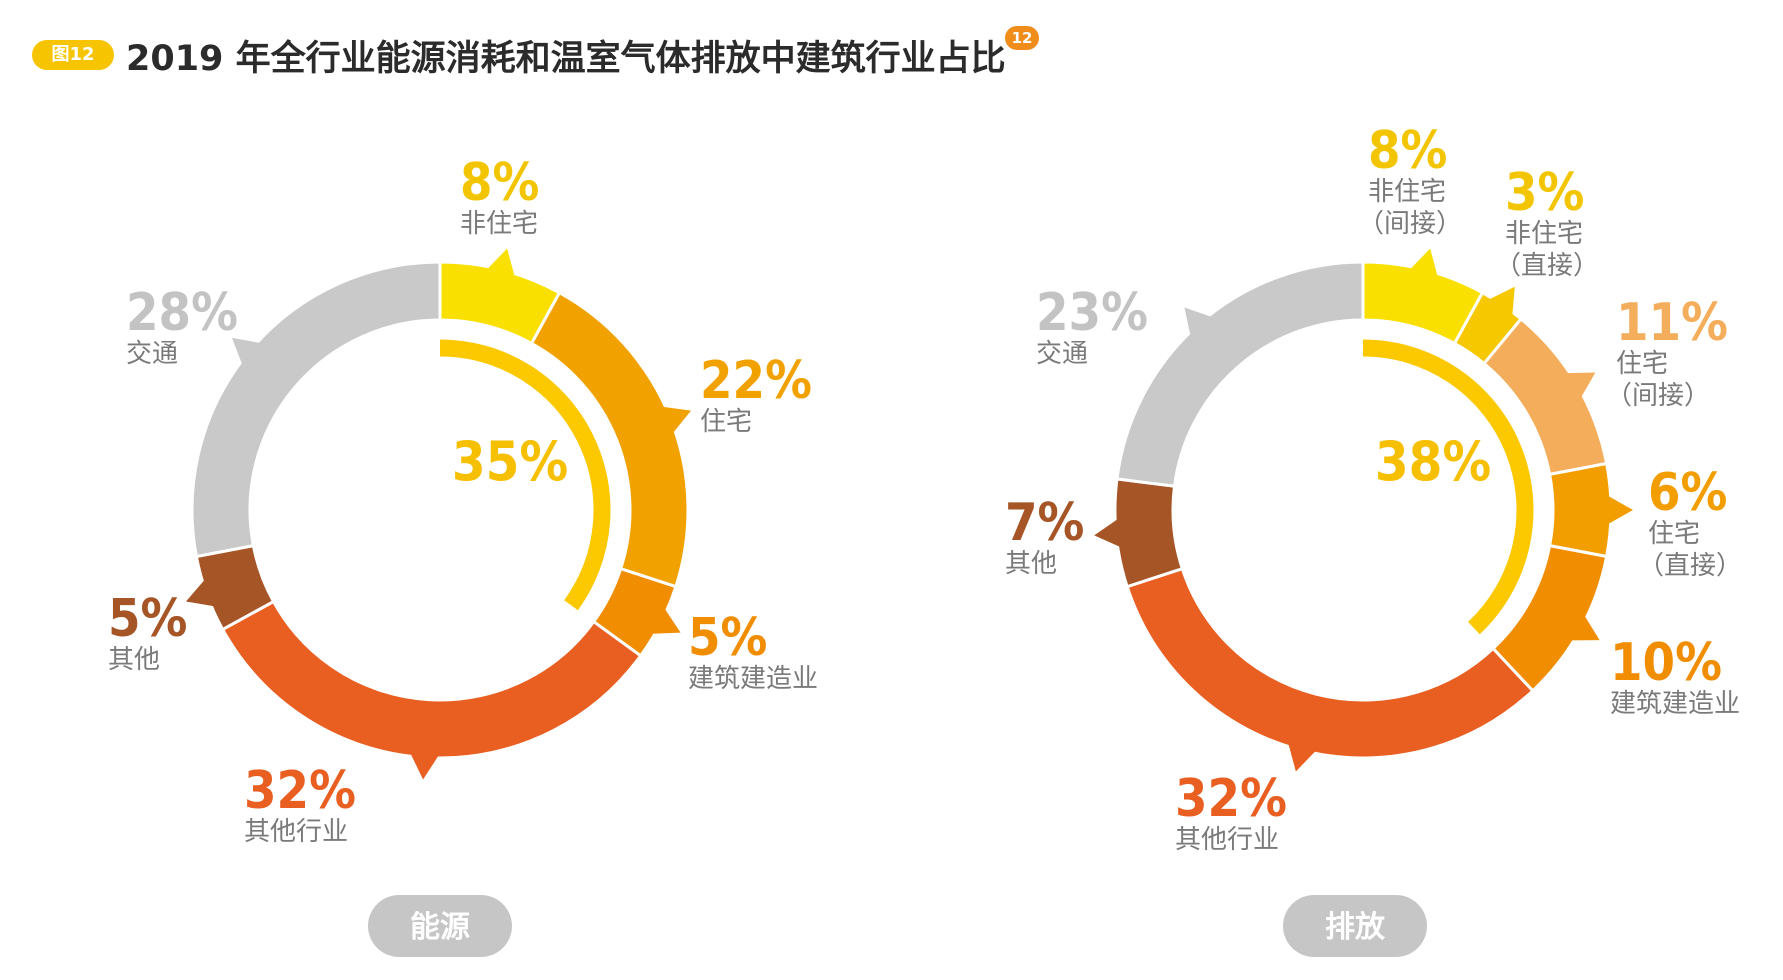  What do you see at coordinates (1433, 461) in the screenshot?
I see `center-value: 38%` at bounding box center [1433, 461].